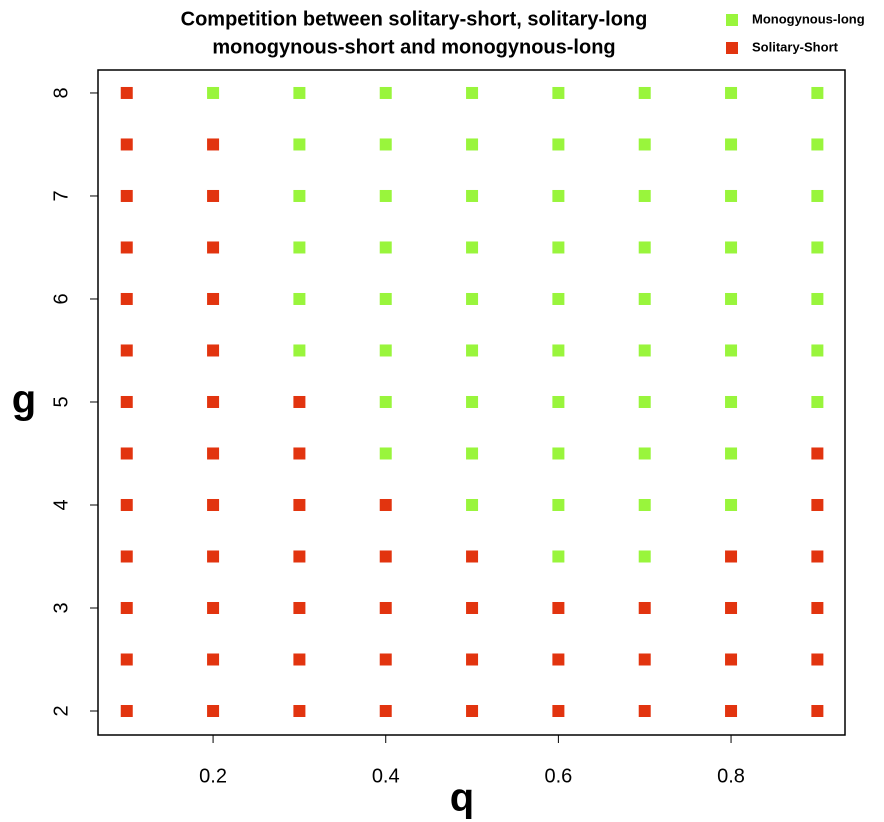  I want to click on x-tick-label: 0.2, so click(213, 776).